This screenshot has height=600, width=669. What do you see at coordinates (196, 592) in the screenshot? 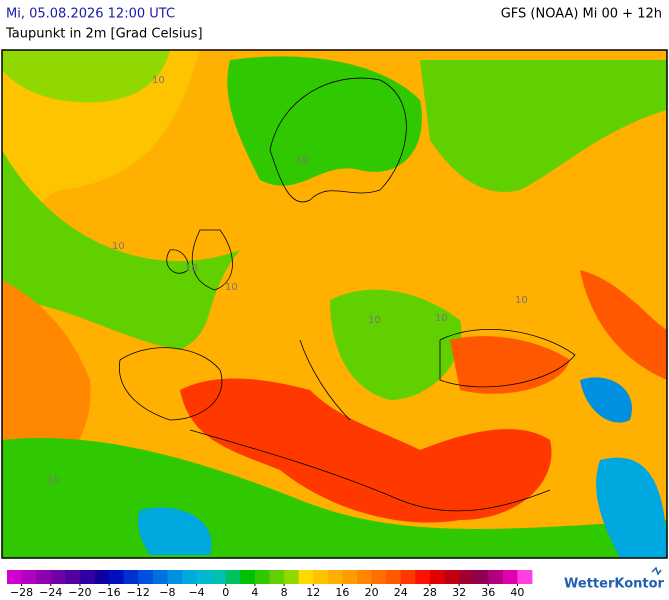
I see `legend-tick-label: −4` at bounding box center [196, 592].